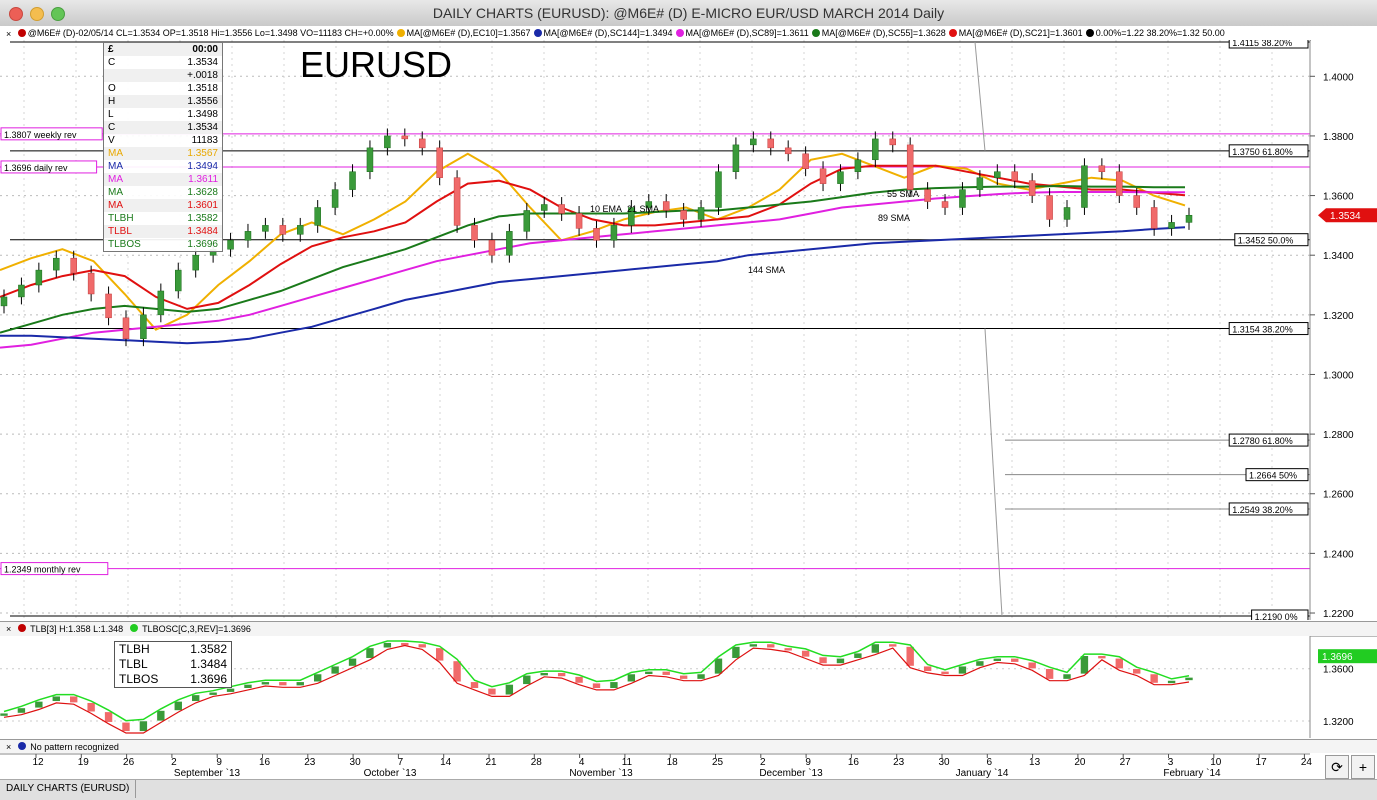 The width and height of the screenshot is (1377, 800). I want to click on legend-dot-icon, so click(537, 33).